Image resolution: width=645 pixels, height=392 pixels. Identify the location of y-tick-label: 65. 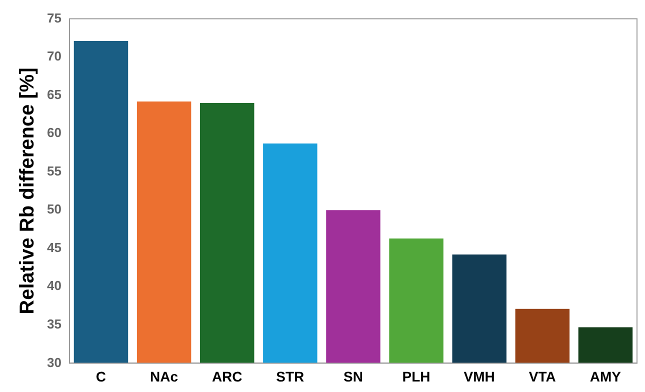
(54, 94).